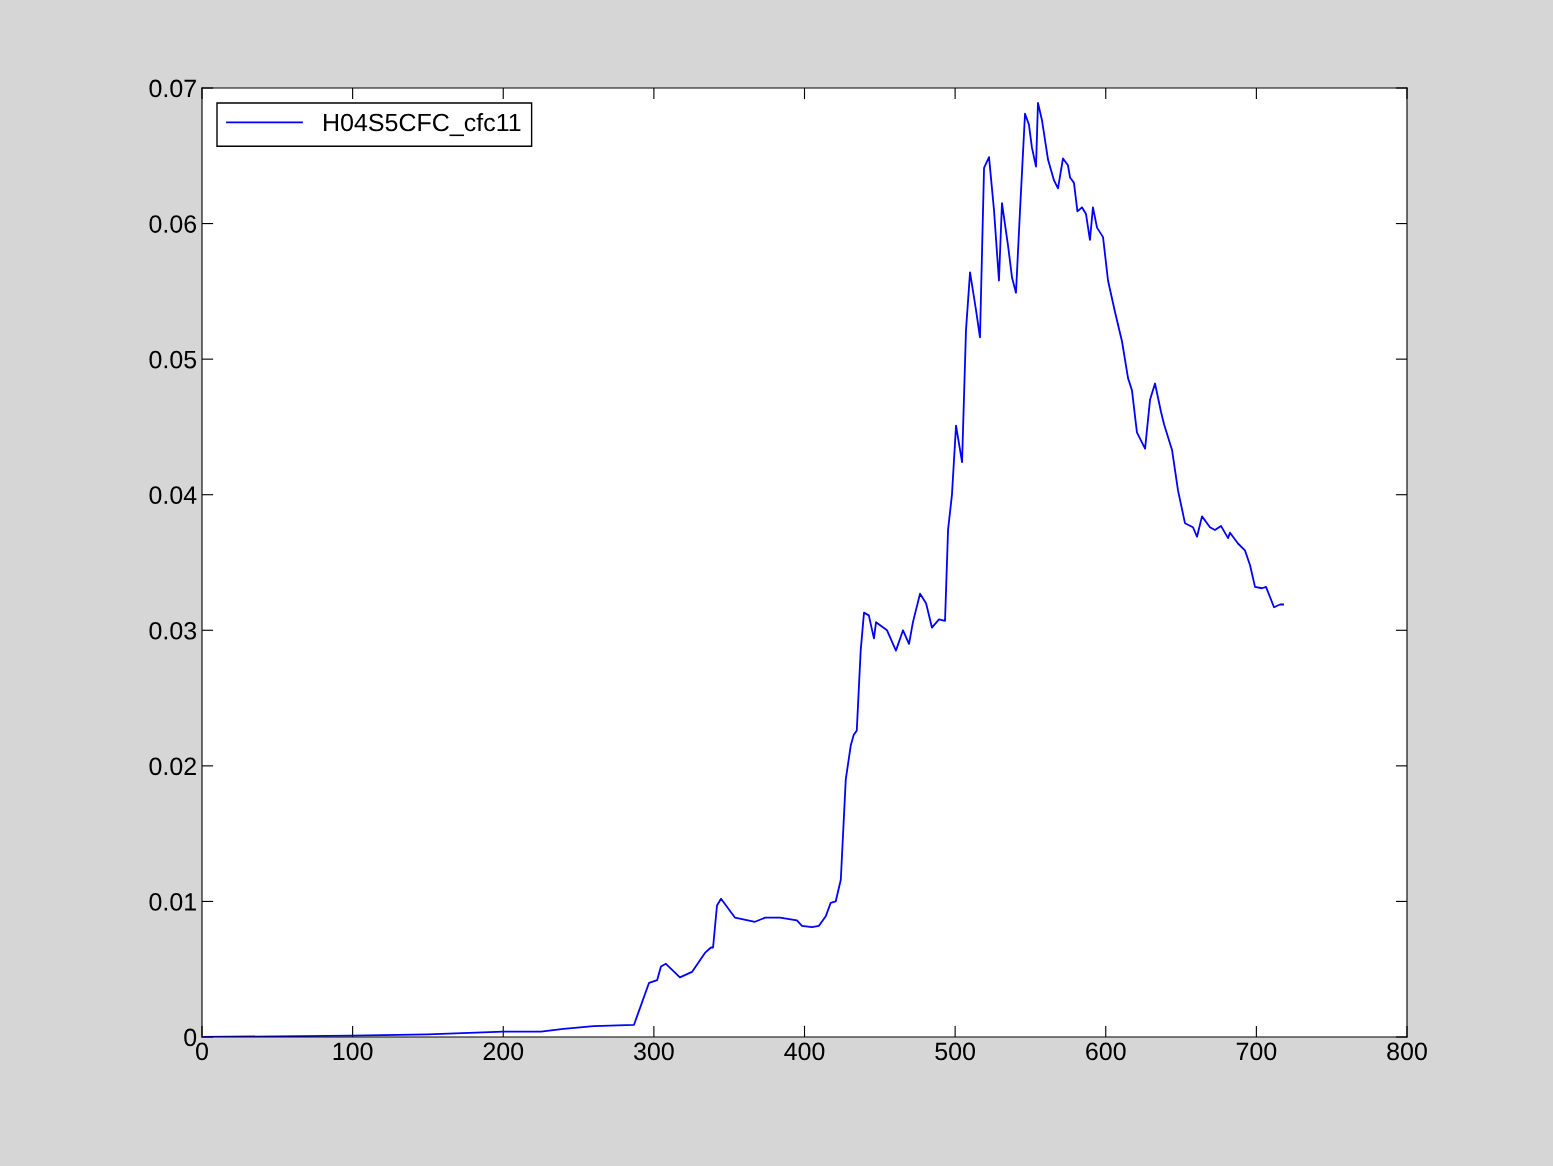  Describe the element at coordinates (653, 1051) in the screenshot. I see `x-tick-label: 300` at that location.